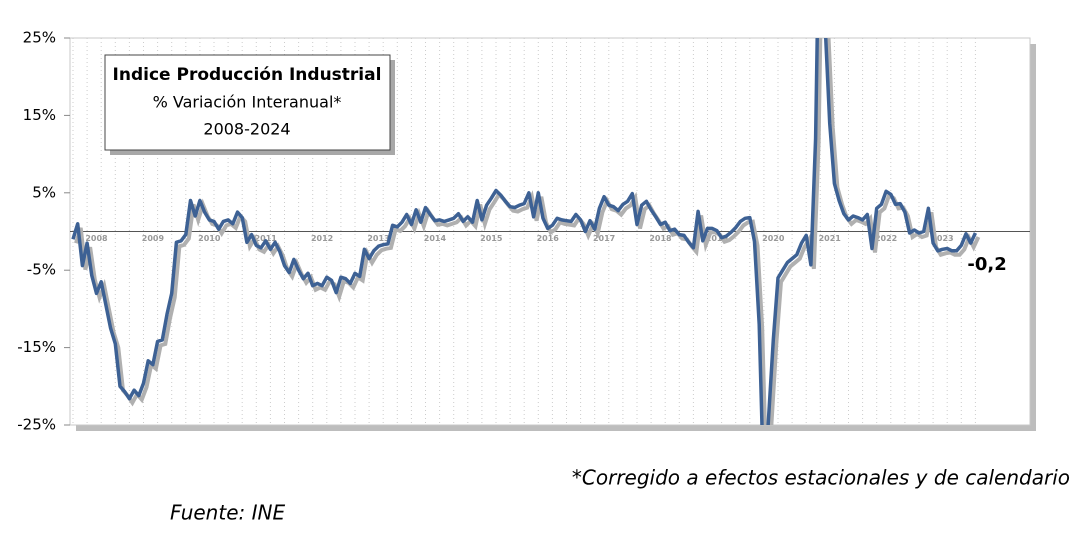  What do you see at coordinates (378, 238) in the screenshot?
I see `x-tick-label: 2013` at bounding box center [378, 238].